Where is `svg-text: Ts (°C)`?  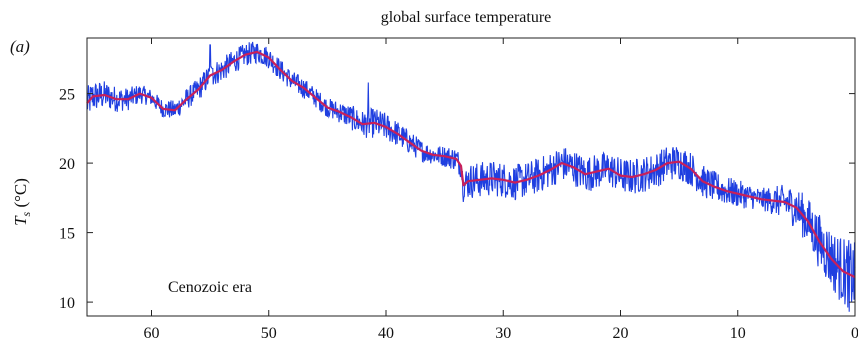
svg-text: Ts (°C) is located at coordinates (22, 202).